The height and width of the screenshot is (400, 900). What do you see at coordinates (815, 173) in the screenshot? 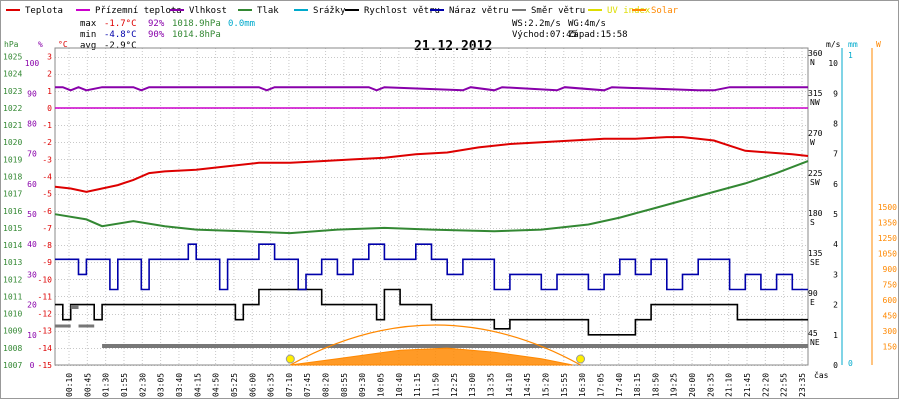
I see `wind-dir-tick: 225` at bounding box center [815, 173].